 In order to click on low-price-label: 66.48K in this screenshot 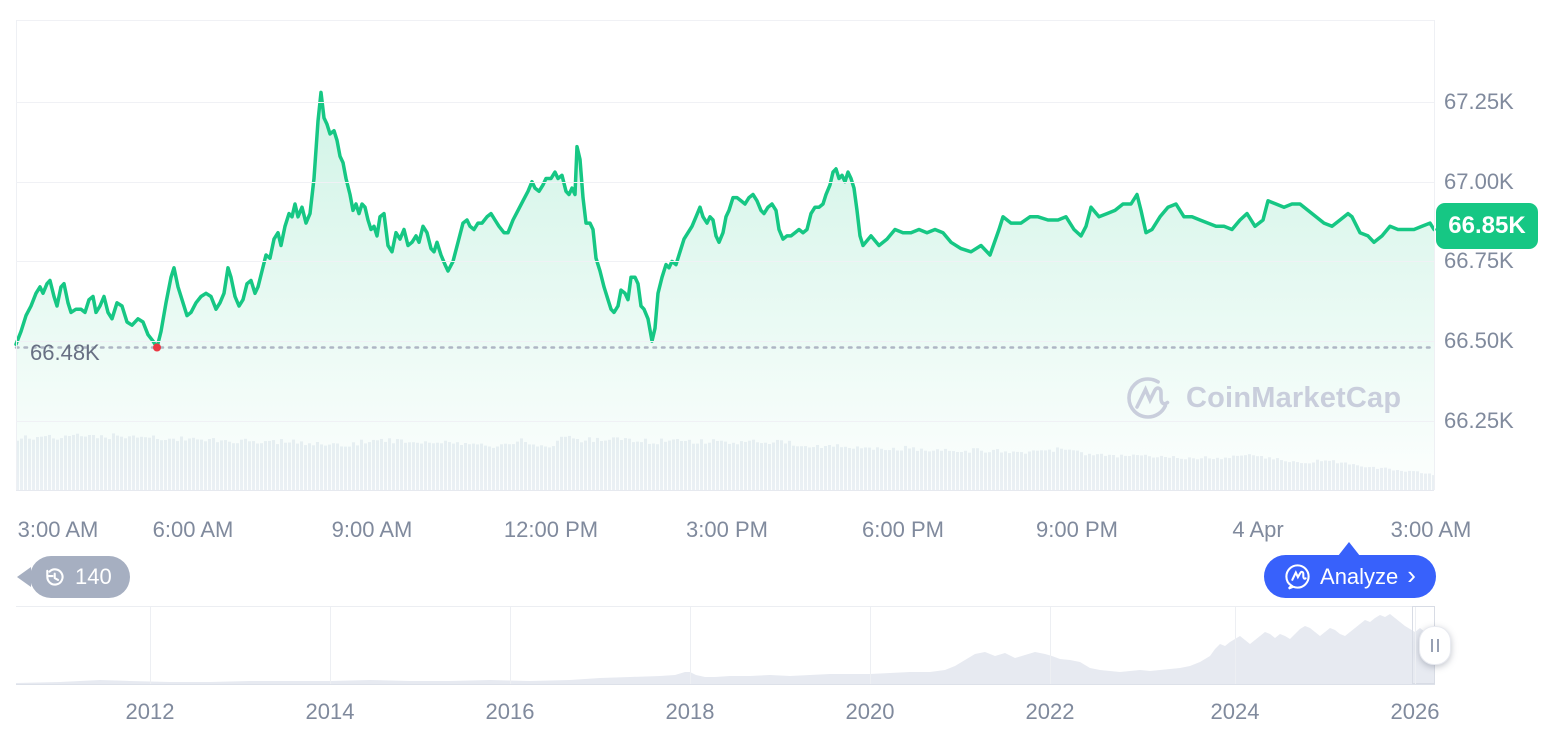, I will do `click(65, 352)`.